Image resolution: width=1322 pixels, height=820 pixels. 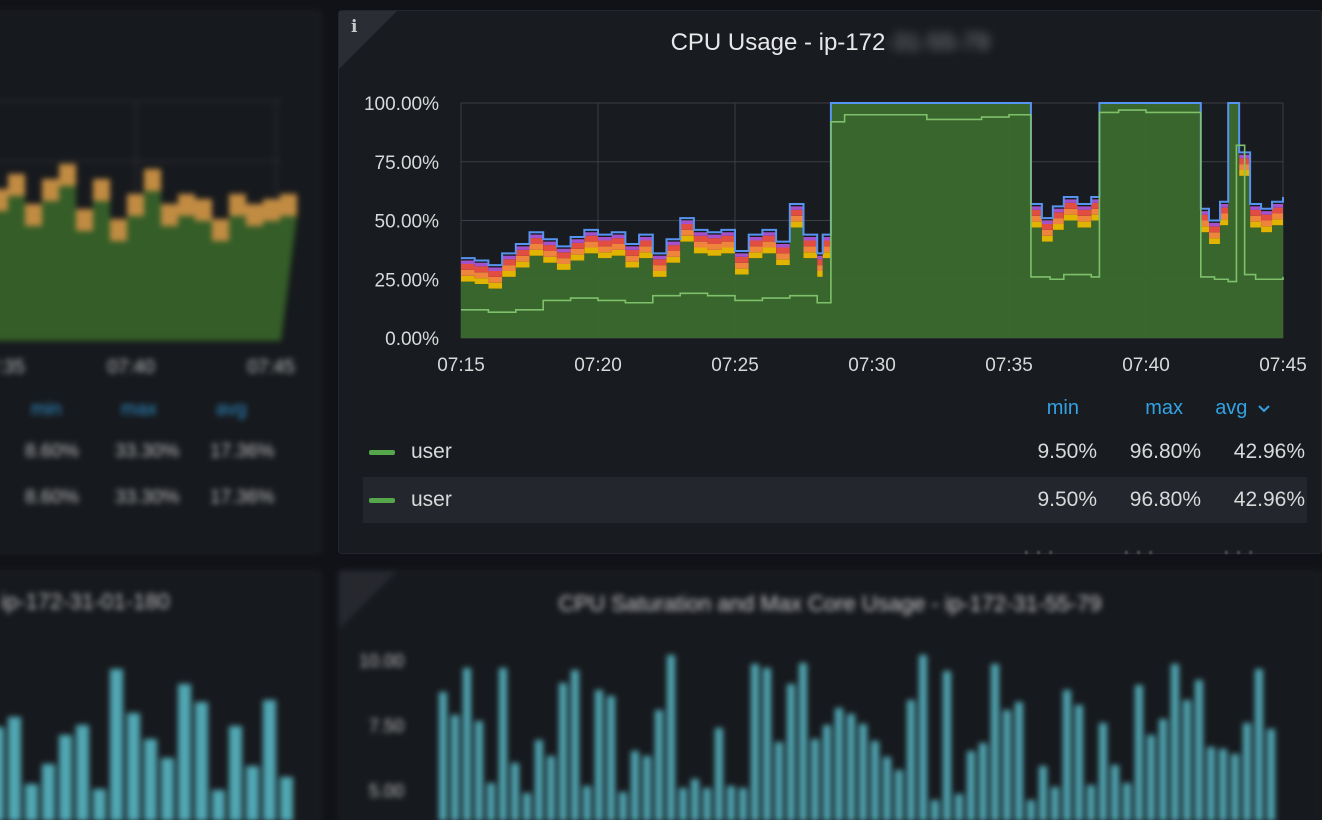 I want to click on legend-header-avg: avg, so click(x=1240, y=408).